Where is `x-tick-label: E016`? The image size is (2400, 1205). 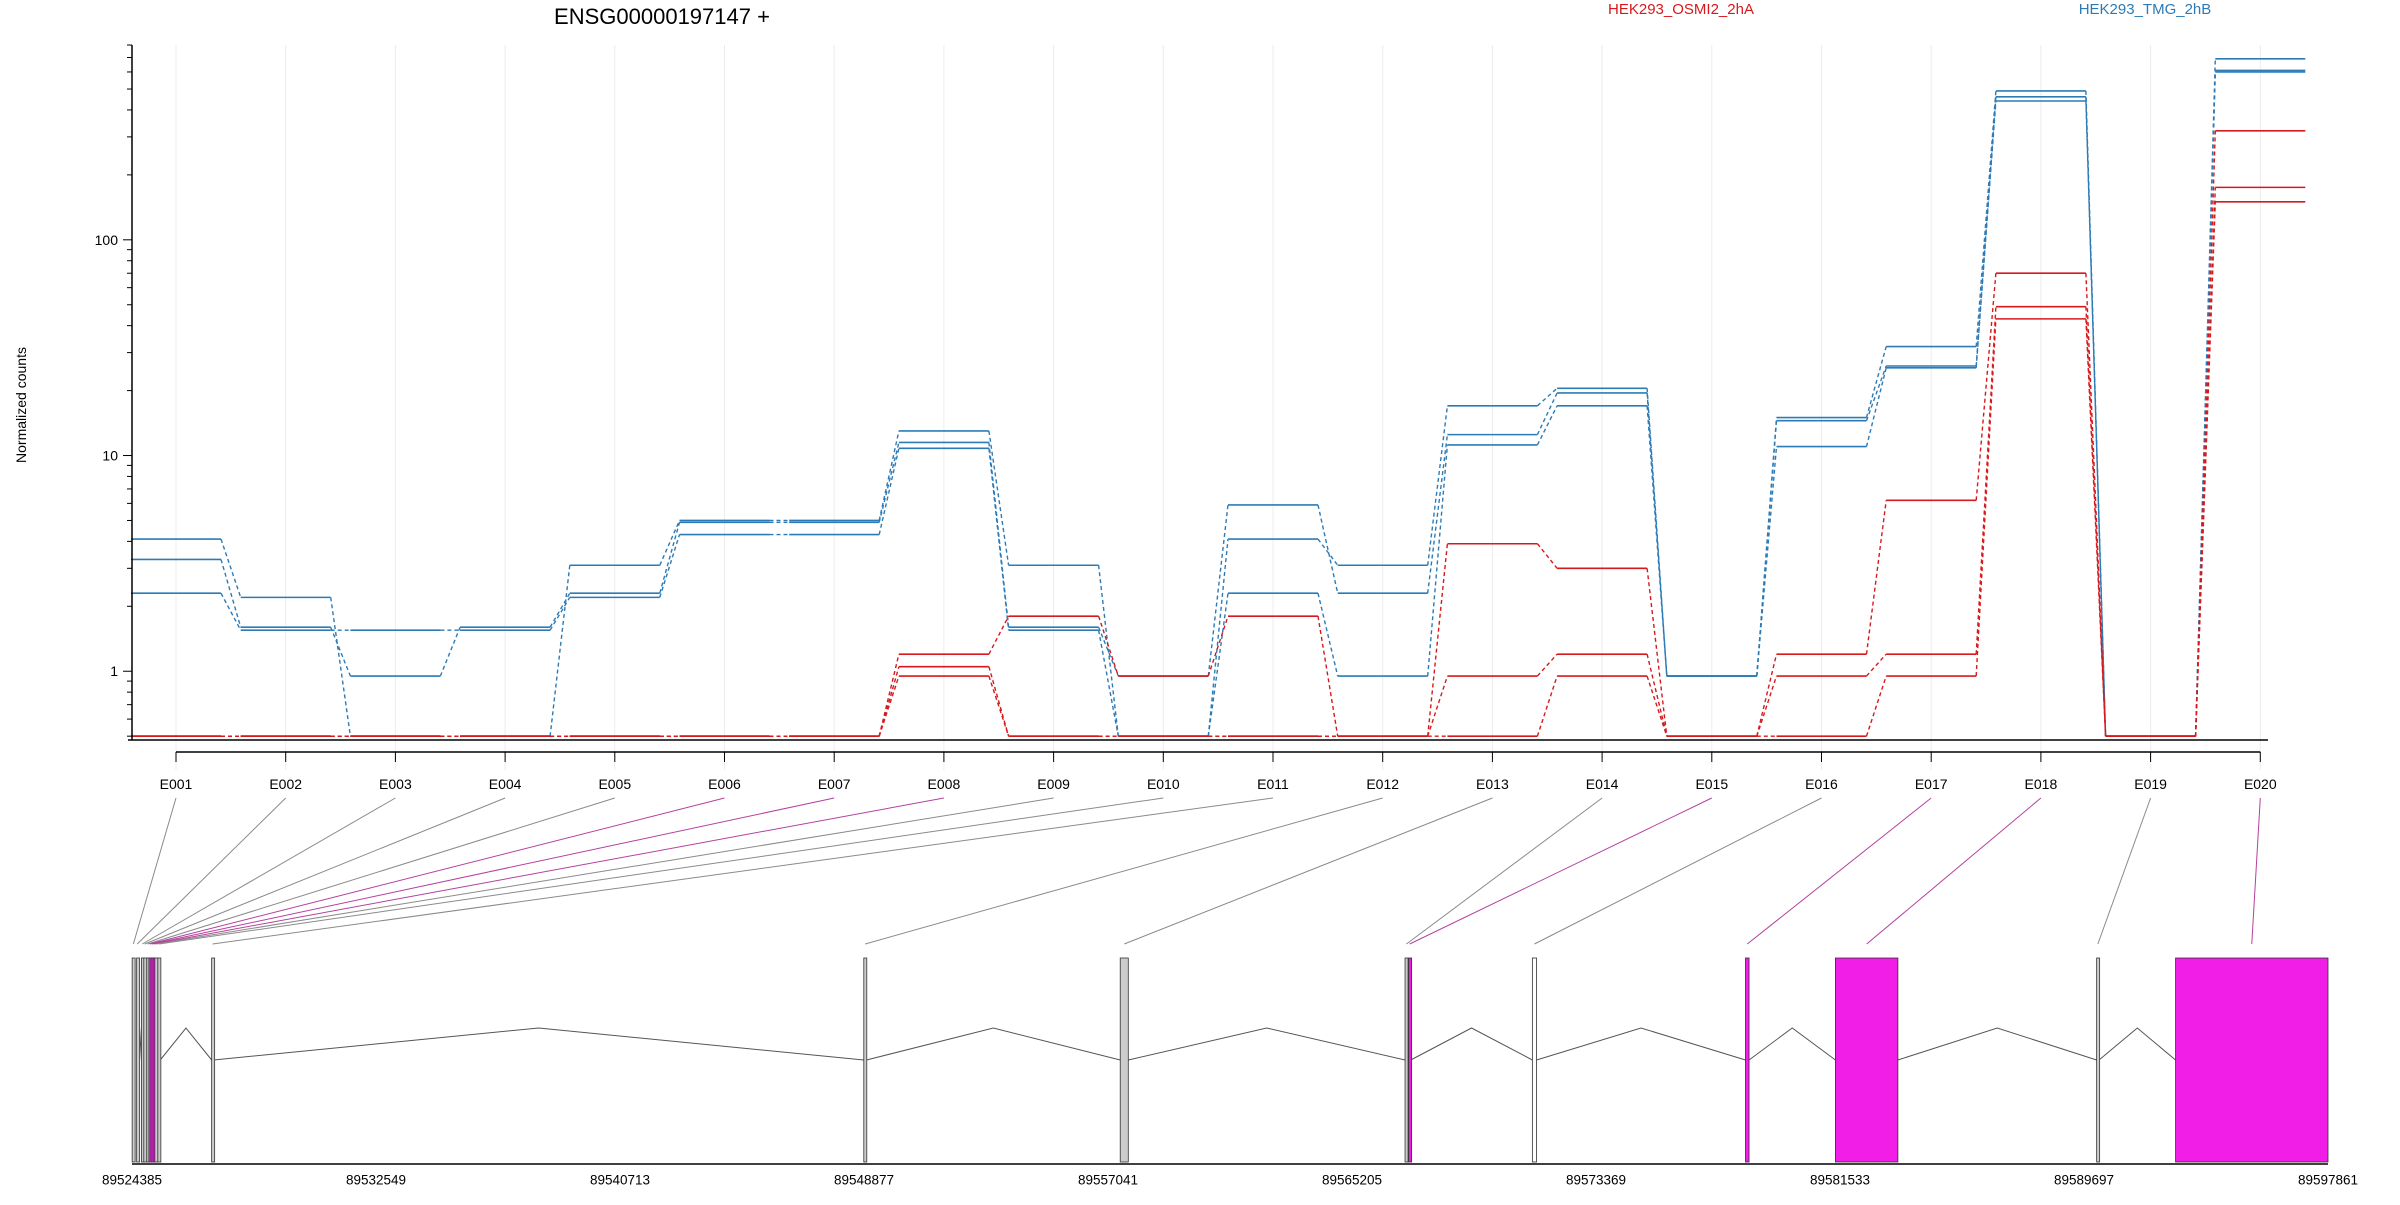
x-tick-label: E016 is located at coordinates (1821, 784).